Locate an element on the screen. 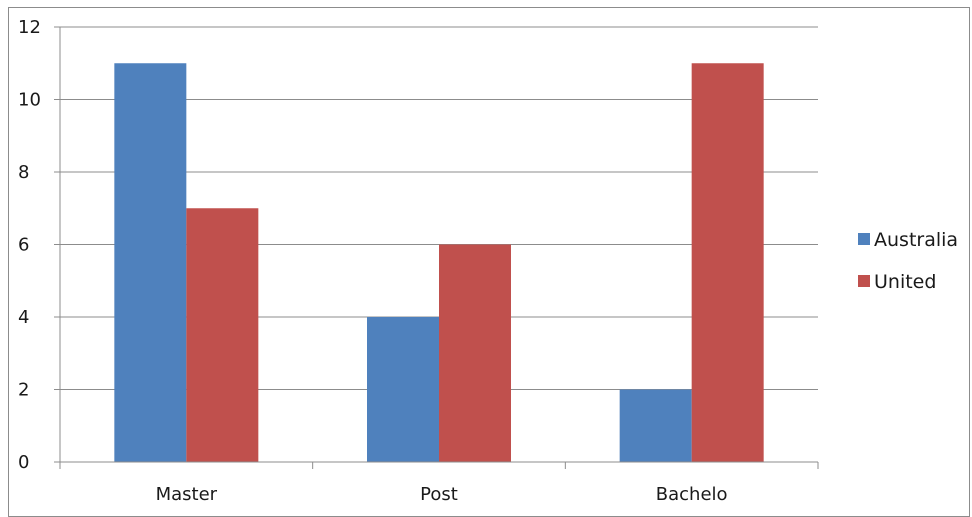 Image resolution: width=972 pixels, height=517 pixels. legend-swatch-united is located at coordinates (864, 281).